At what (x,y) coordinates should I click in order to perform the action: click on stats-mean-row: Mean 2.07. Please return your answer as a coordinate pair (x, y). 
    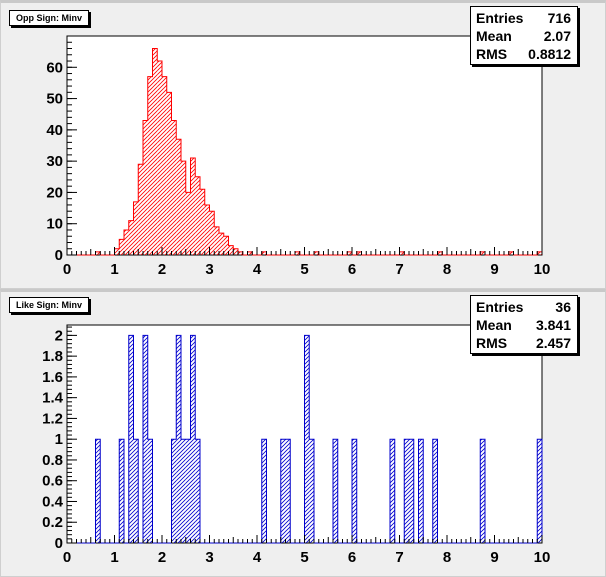
    Looking at the image, I should click on (524, 36).